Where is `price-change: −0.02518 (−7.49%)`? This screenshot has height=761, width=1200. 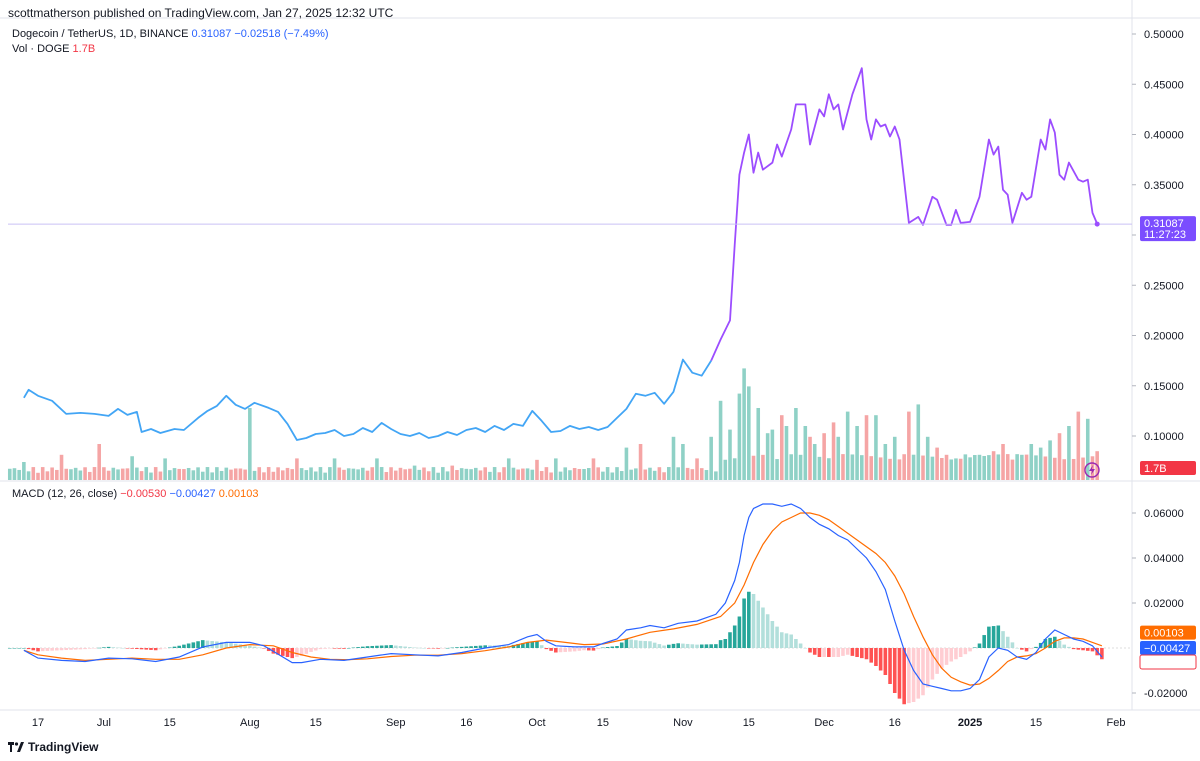
price-change: −0.02518 (−7.49%) is located at coordinates (281, 34).